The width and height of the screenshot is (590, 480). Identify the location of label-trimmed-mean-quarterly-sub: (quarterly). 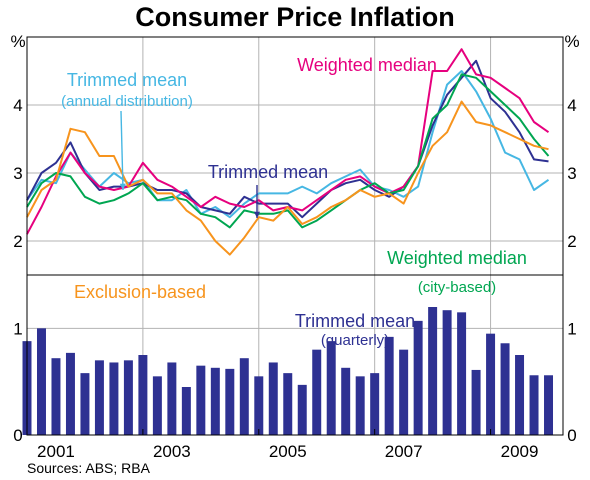
(355, 340).